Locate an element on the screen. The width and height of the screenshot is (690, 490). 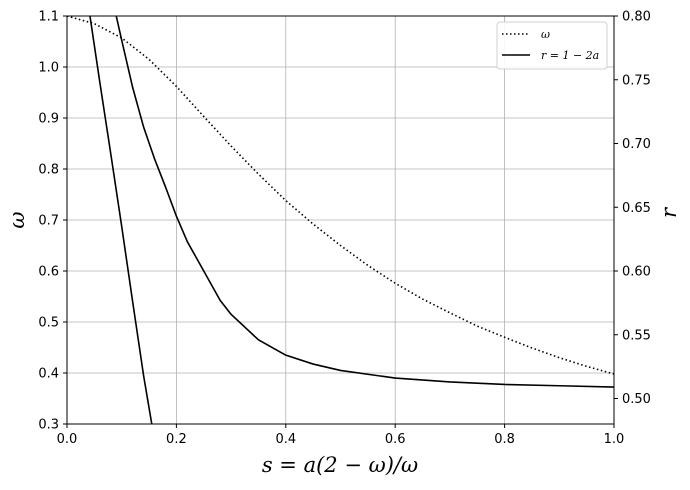
y-left-tick-label: 0.3 is located at coordinates (48, 425).